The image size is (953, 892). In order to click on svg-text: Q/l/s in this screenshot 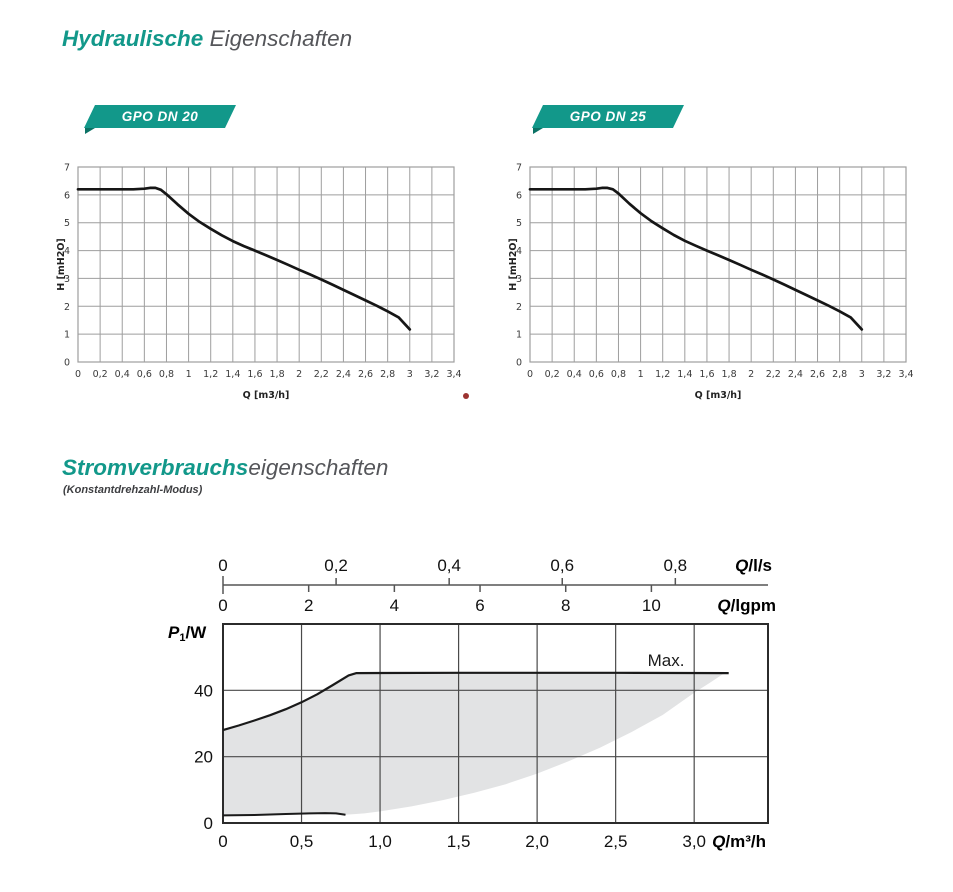, I will do `click(753, 565)`.